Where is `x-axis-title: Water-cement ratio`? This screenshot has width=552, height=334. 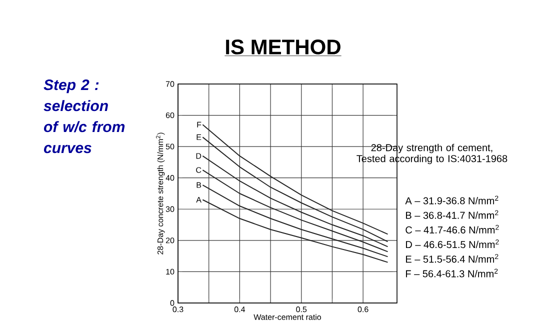 x-axis-title: Water-cement ratio is located at coordinates (288, 317).